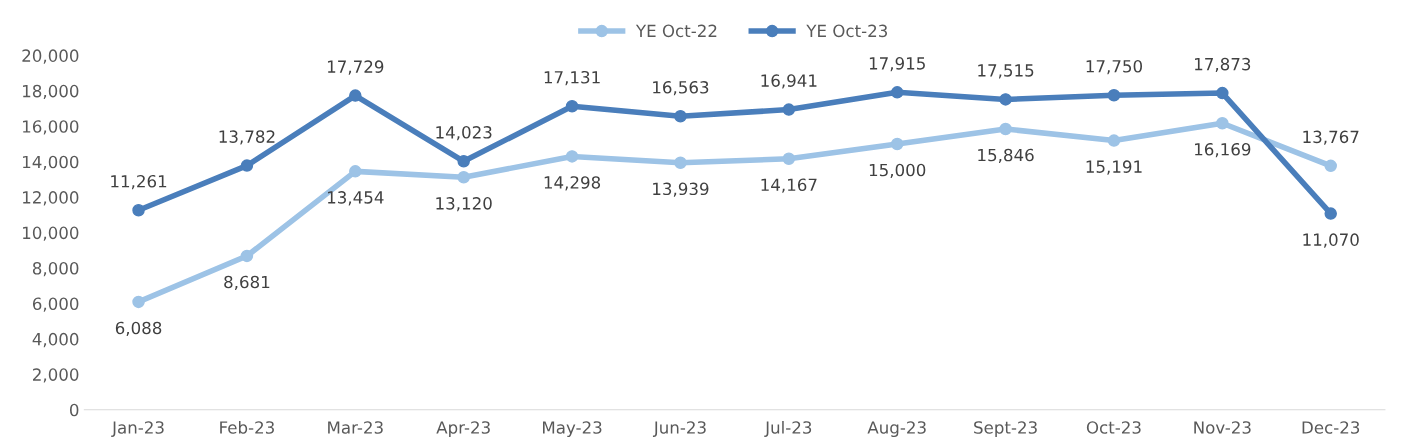 The image size is (1406, 443). What do you see at coordinates (1223, 65) in the screenshot?
I see `data-label: 17,873` at bounding box center [1223, 65].